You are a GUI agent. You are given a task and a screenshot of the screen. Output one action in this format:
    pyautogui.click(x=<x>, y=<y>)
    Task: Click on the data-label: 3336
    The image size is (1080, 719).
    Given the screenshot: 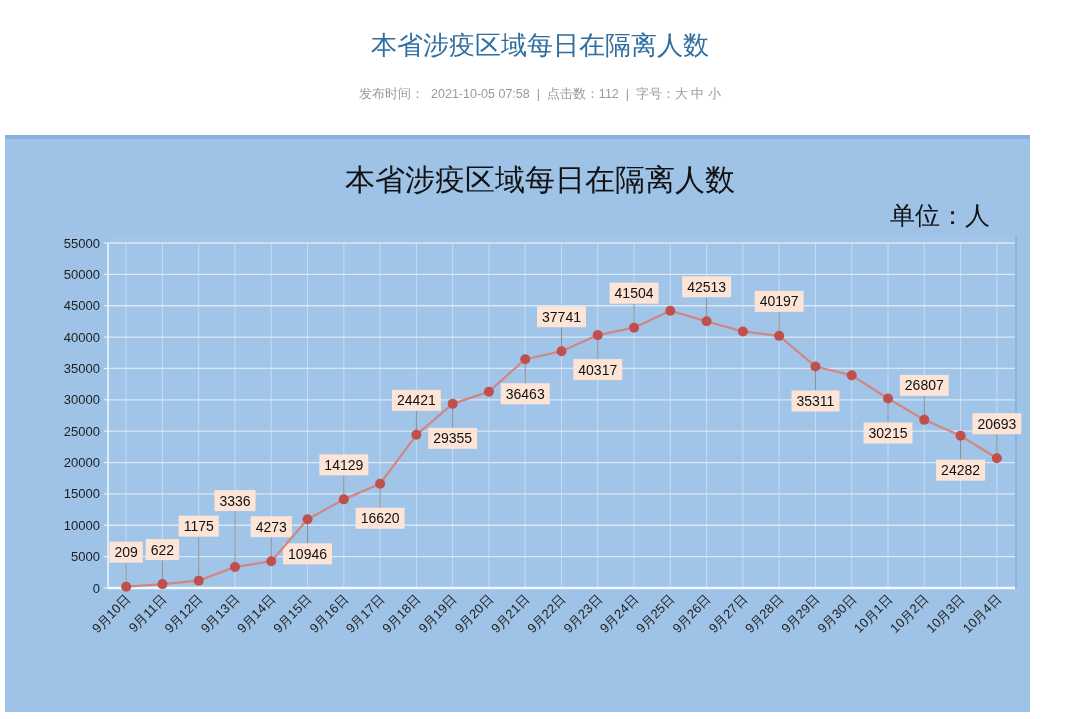 What is the action you would take?
    pyautogui.click(x=235, y=500)
    